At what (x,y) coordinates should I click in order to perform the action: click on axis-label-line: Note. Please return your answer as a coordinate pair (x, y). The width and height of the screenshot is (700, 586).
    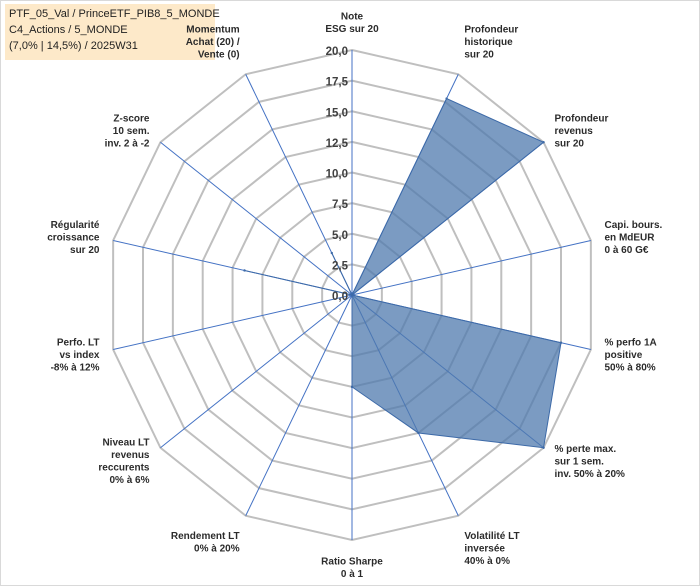
    Looking at the image, I should click on (352, 17).